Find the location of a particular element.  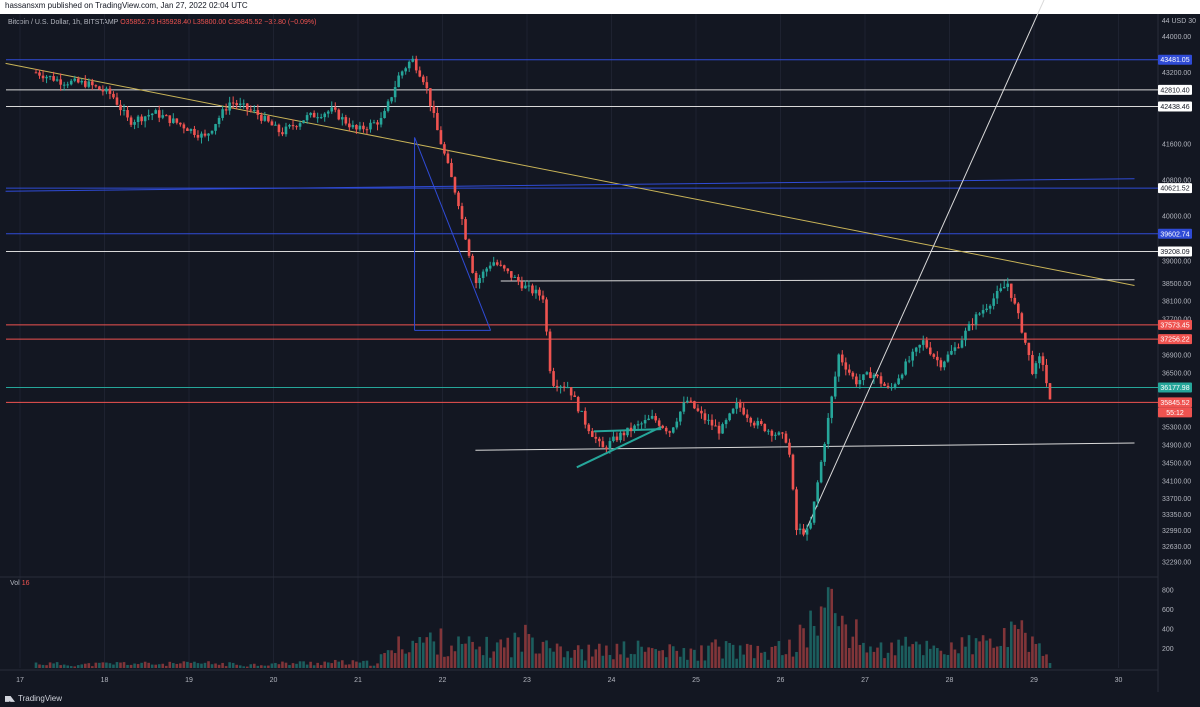

symbol-name: Bitcoin / U.S. Dollar, 1h, BITSTAMP is located at coordinates (63, 22).